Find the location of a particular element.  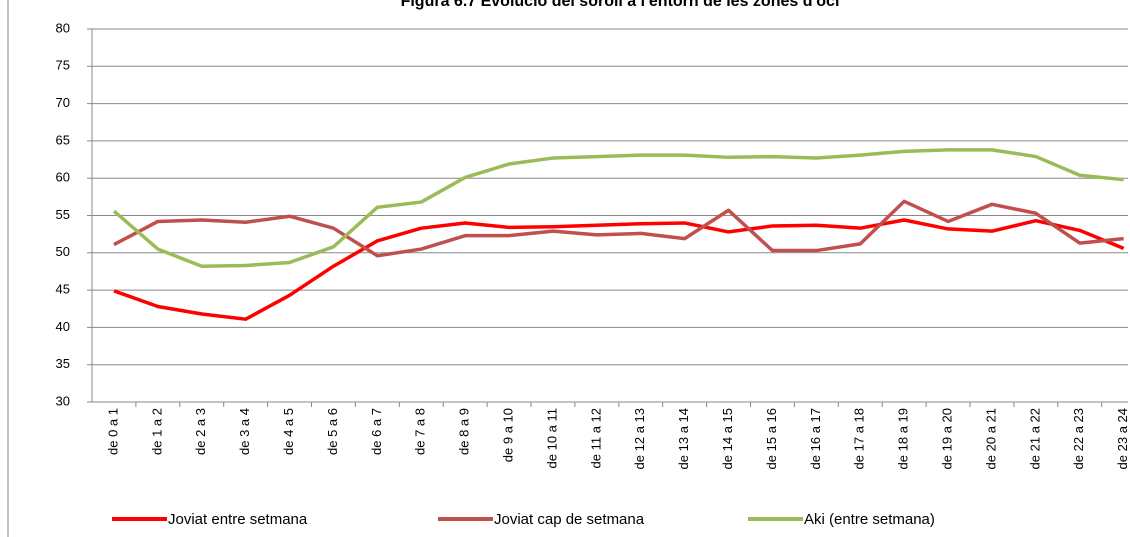

x-tick-label: de 18 a 19 is located at coordinates (903, 438).